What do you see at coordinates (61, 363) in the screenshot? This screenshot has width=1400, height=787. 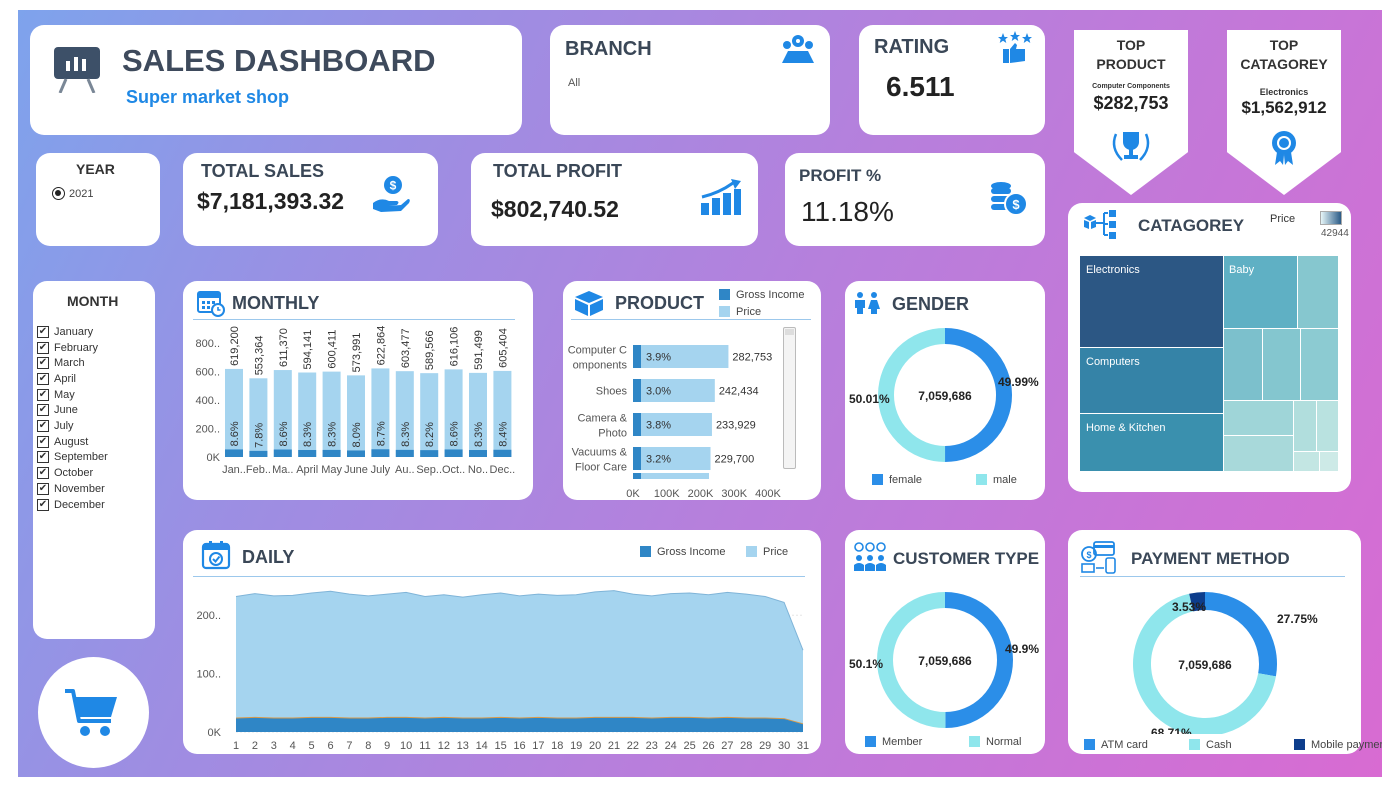 I see `month-option-march: ✔ March` at bounding box center [61, 363].